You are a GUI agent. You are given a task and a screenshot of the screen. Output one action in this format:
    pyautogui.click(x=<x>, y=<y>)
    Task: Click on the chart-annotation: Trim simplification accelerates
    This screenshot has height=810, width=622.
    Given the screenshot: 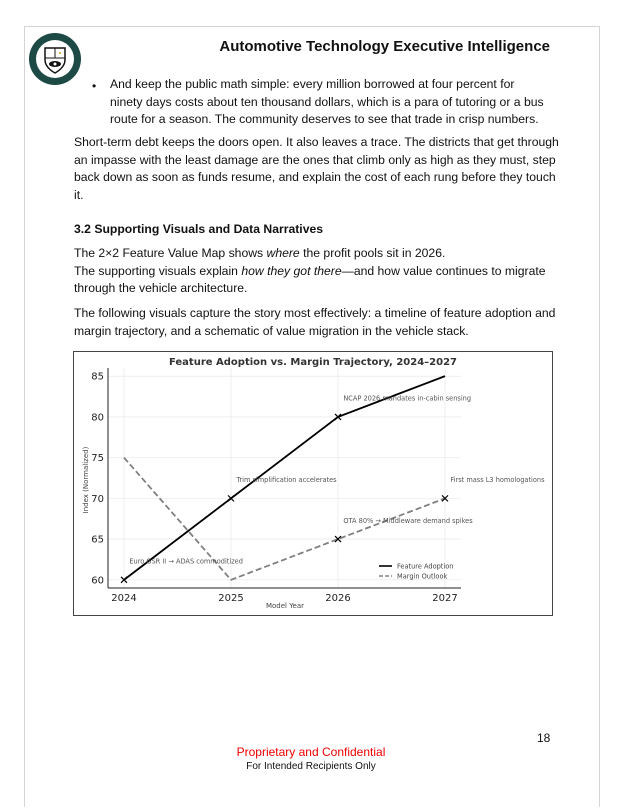 What is the action you would take?
    pyautogui.click(x=286, y=480)
    